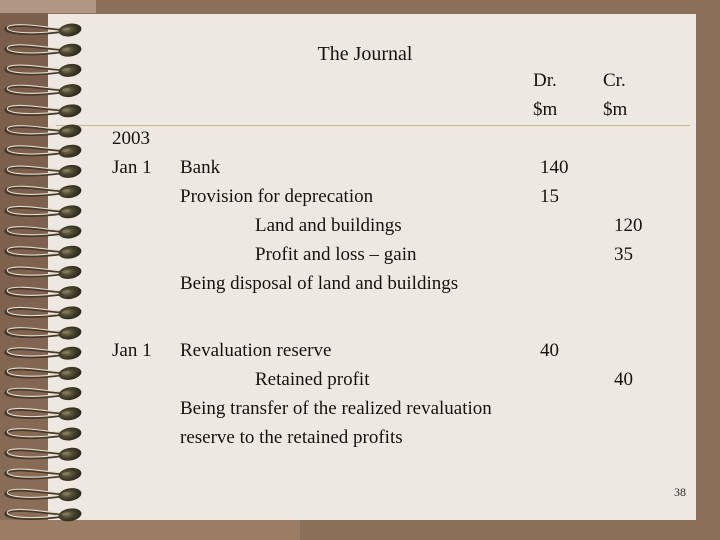 The width and height of the screenshot is (720, 540). I want to click on col-header-dr: Dr., so click(545, 80).